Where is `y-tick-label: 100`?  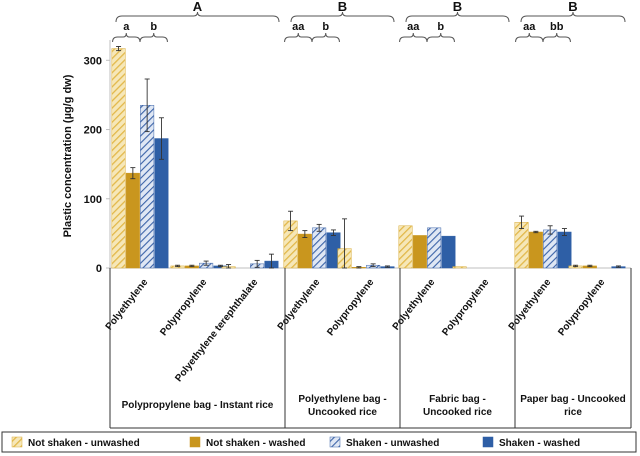 y-tick-label: 100 is located at coordinates (93, 200).